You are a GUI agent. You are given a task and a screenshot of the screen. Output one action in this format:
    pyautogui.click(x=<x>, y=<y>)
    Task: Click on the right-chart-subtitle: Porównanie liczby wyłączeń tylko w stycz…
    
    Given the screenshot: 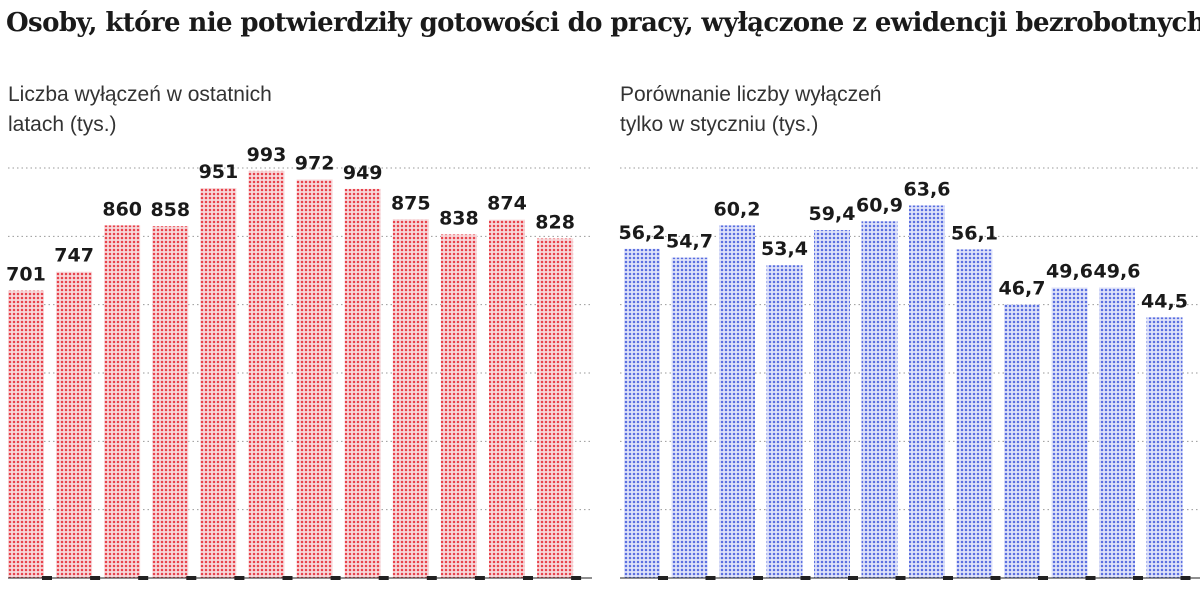 What is the action you would take?
    pyautogui.click(x=810, y=110)
    